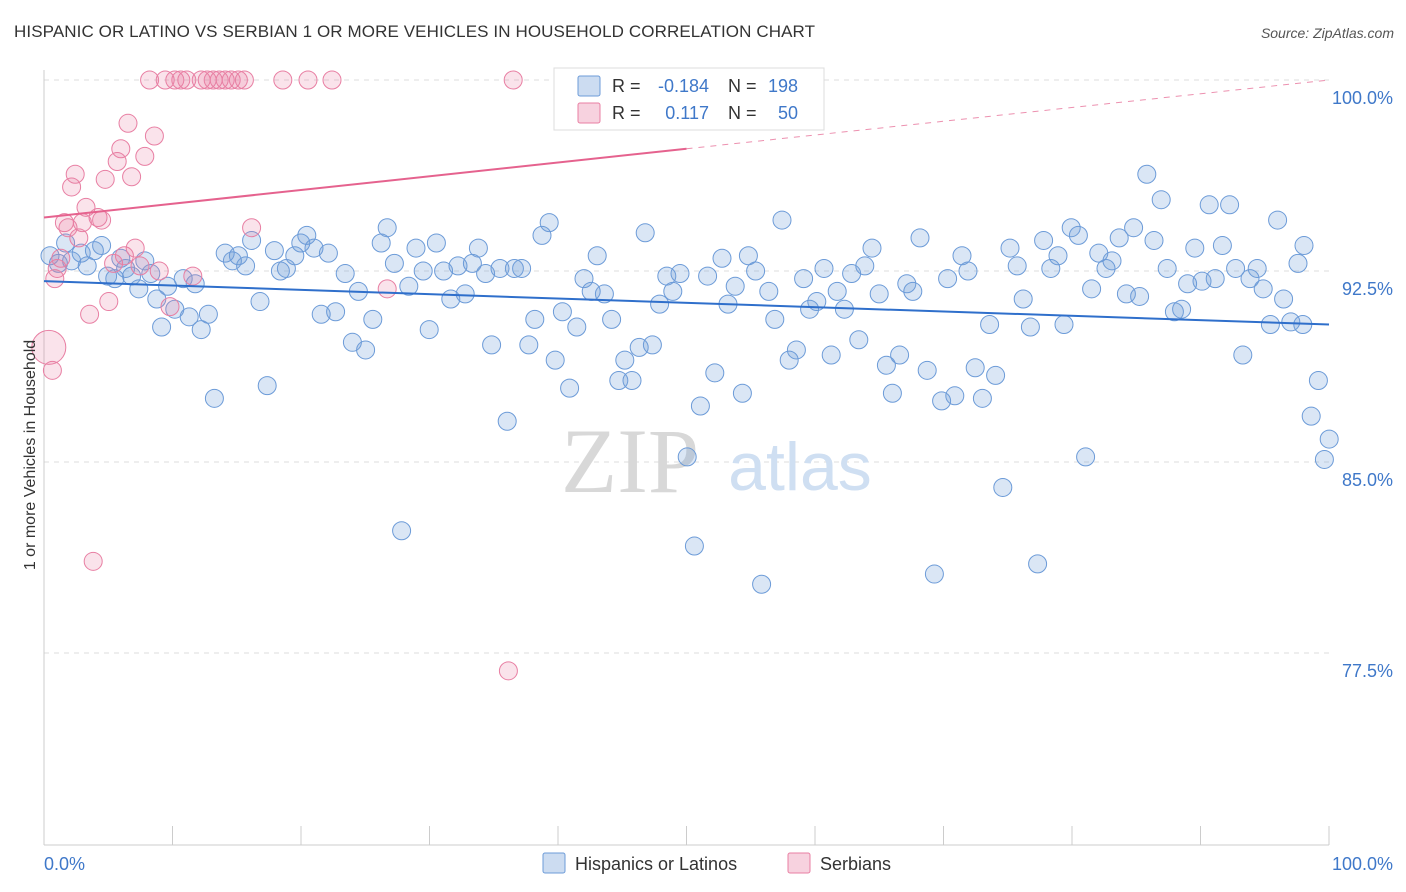 The image size is (1406, 892). I want to click on stats-swatch-hispanic, so click(589, 86).